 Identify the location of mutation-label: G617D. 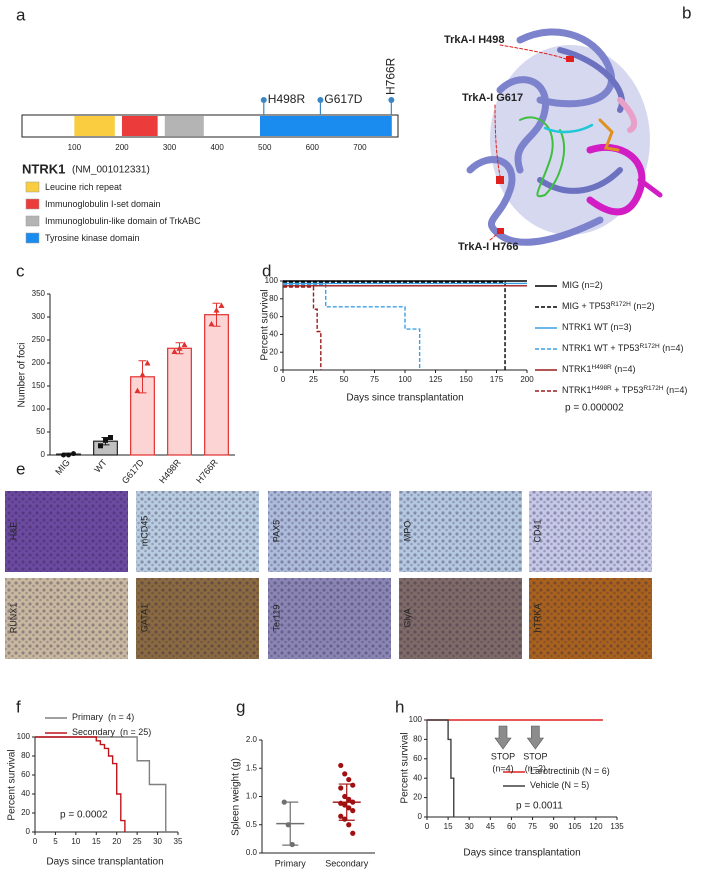
(343, 99).